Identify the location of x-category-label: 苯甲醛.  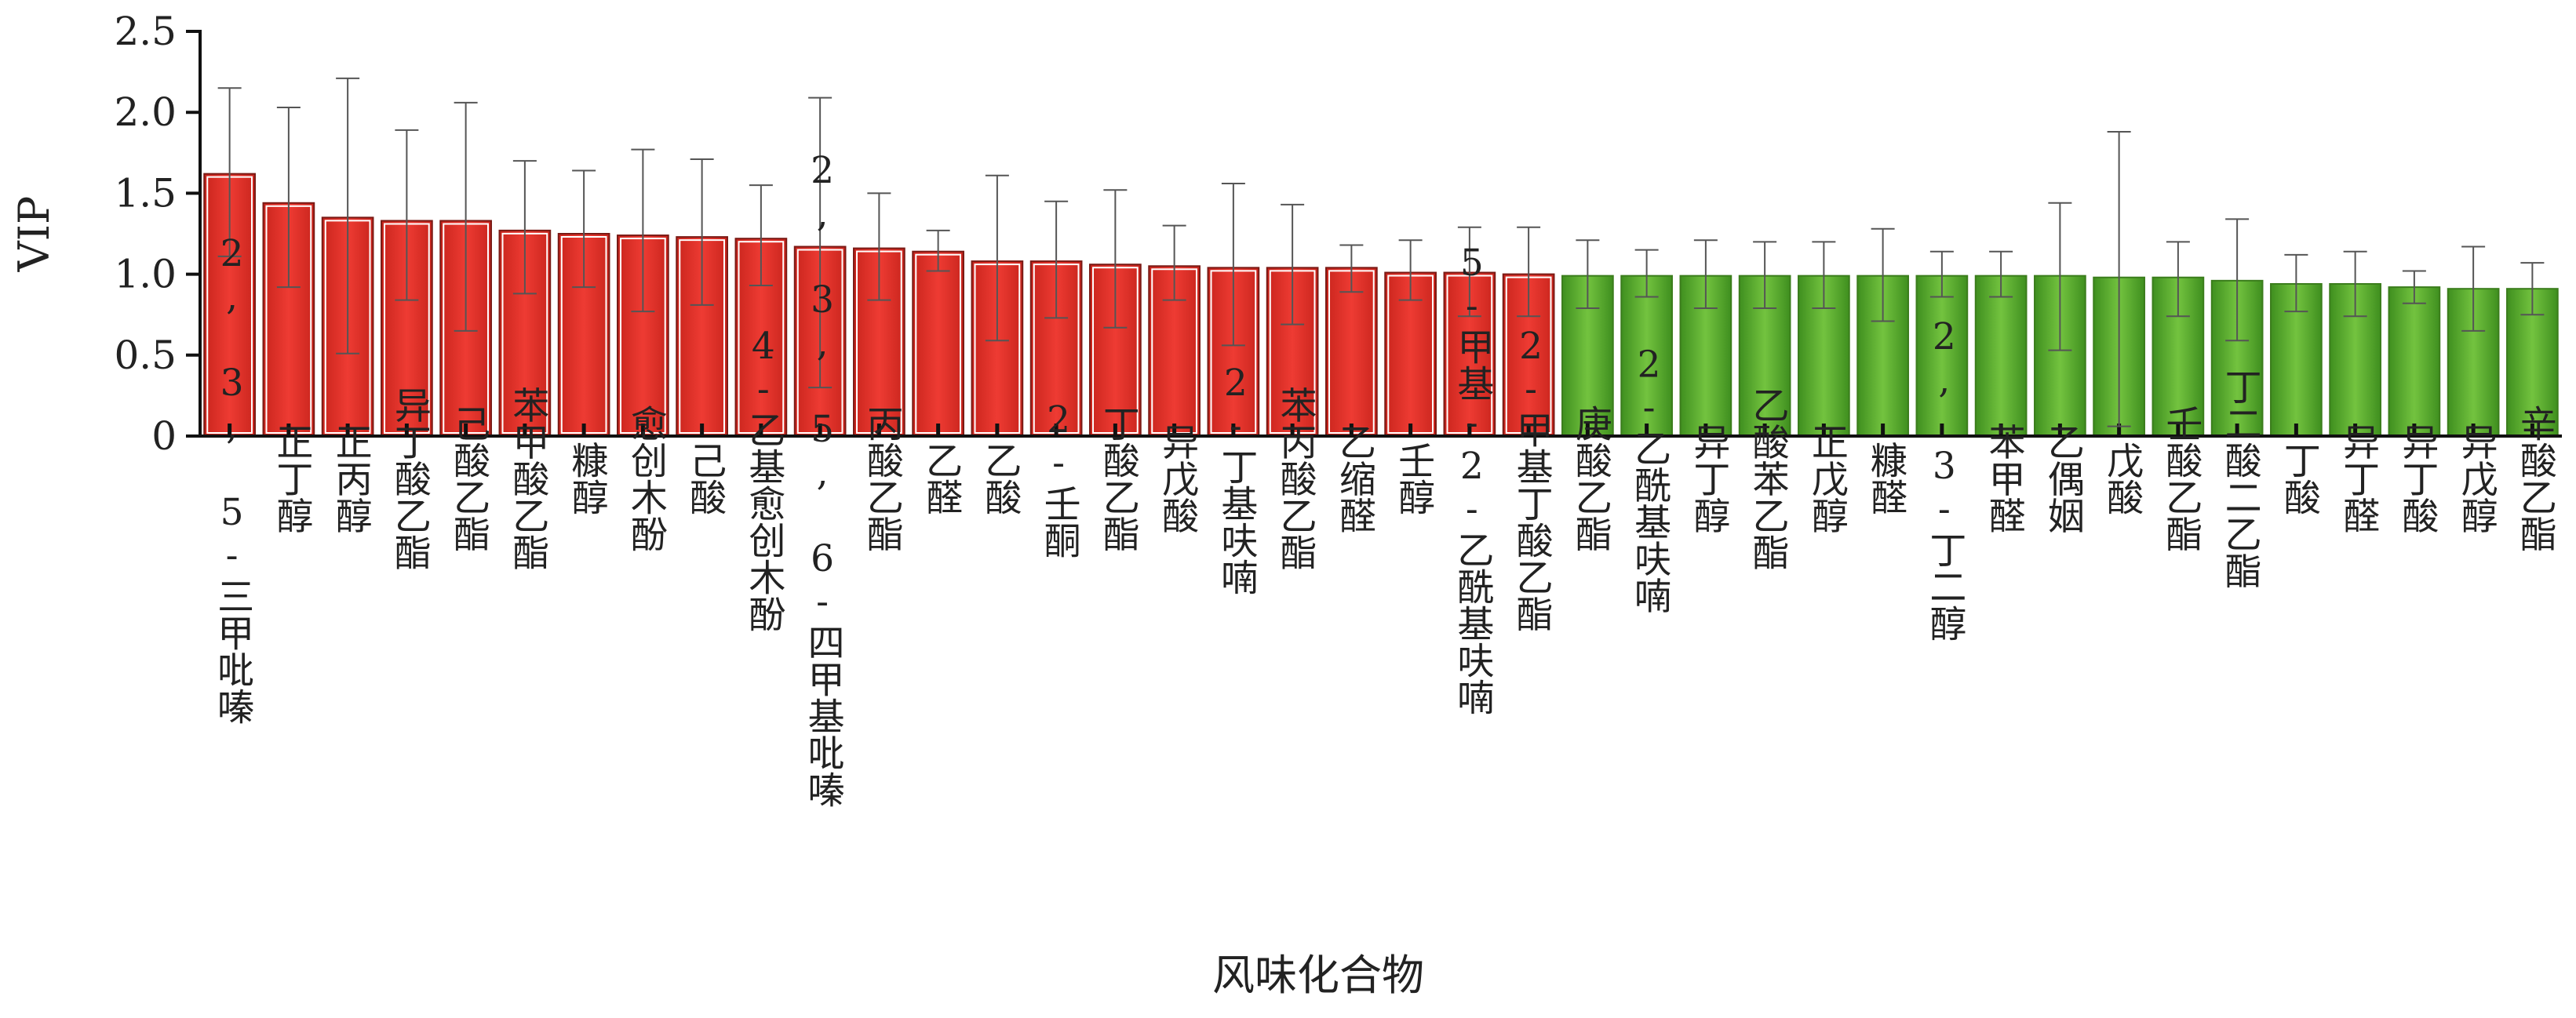
(2003, 479).